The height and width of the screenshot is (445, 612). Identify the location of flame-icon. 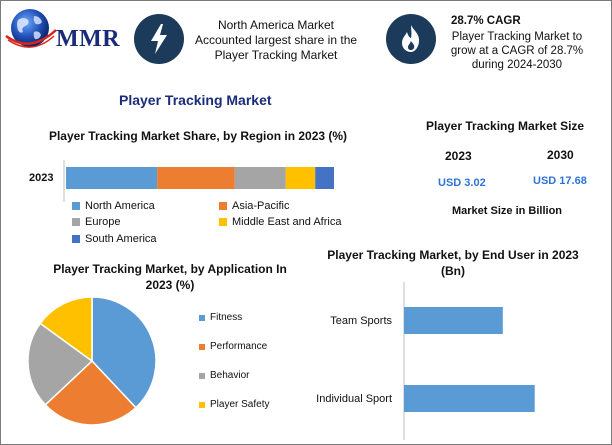
(411, 38).